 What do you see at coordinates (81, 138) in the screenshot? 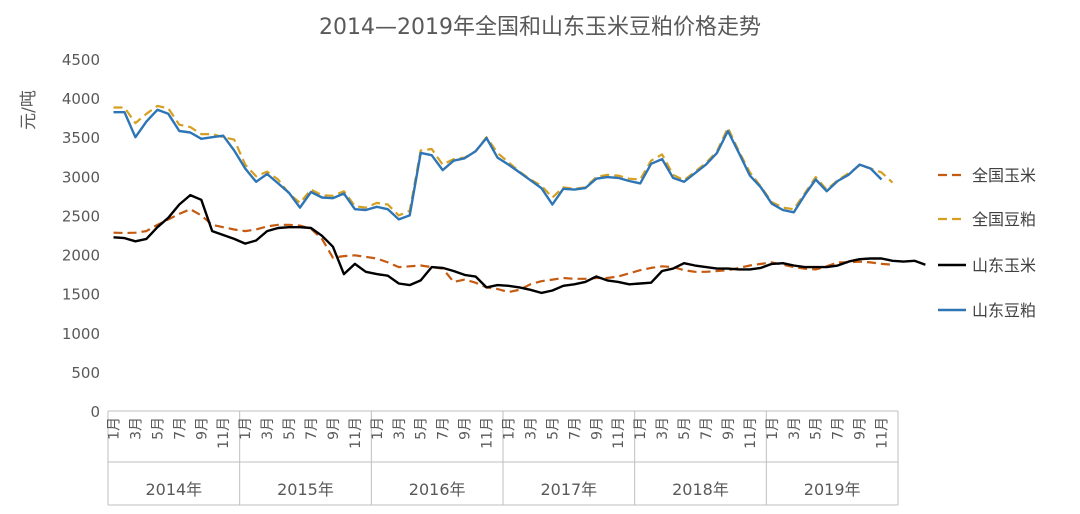
I see `y-tick-label: 3500` at bounding box center [81, 138].